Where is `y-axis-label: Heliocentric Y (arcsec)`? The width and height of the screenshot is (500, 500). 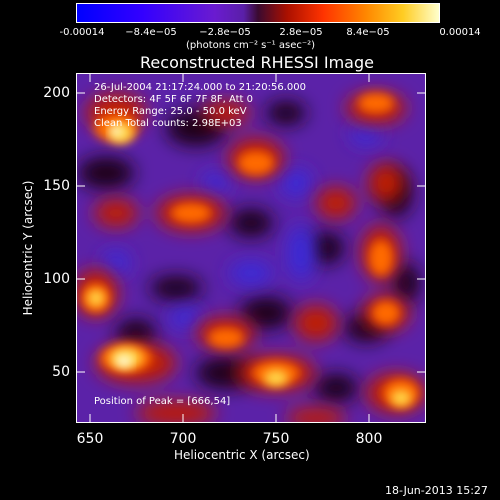
y-axis-label: Heliocentric Y (arcsec) is located at coordinates (28, 248).